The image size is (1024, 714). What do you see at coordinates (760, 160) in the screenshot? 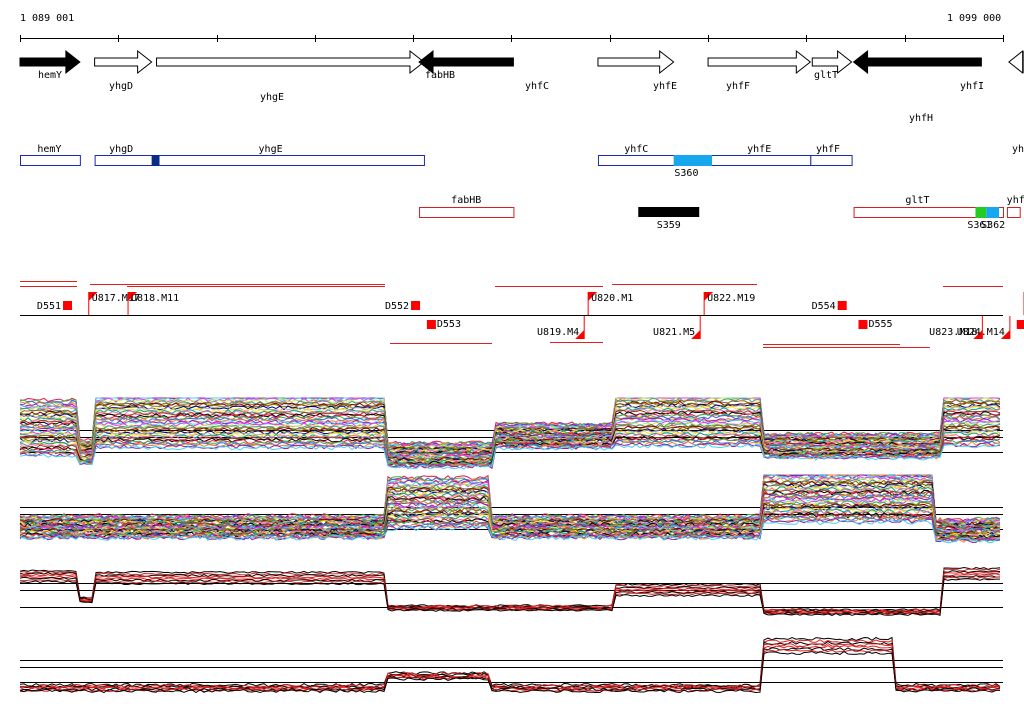
I see `forward-box-yhfE` at bounding box center [760, 160].